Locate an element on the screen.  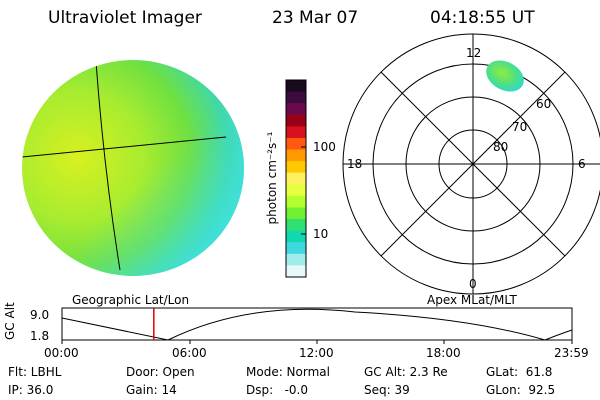
glat-info: GLat: 61.8 is located at coordinates (519, 372).